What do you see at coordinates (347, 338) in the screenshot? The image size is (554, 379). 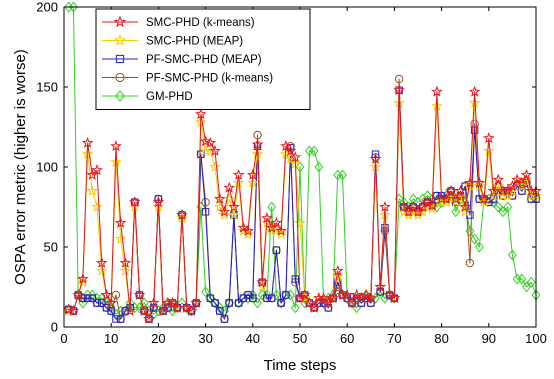 I see `x-tick-label: 60` at bounding box center [347, 338].